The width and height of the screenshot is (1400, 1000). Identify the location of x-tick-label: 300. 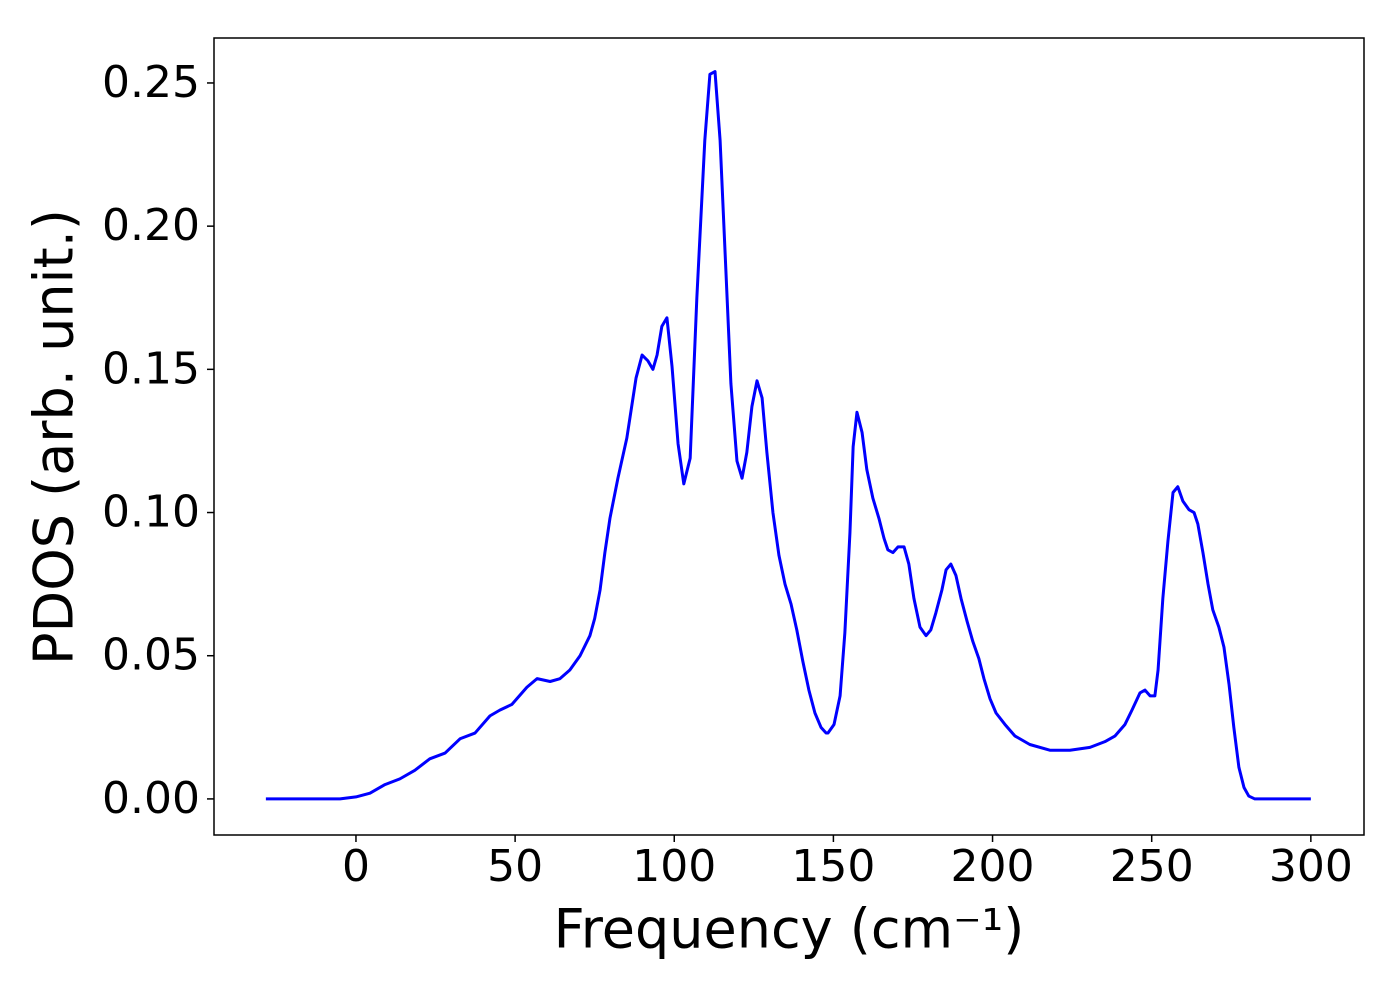
(1311, 866).